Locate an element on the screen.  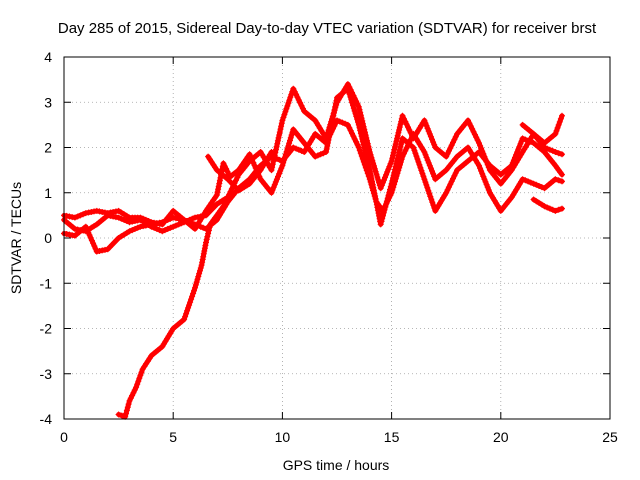
y-tick-label: -1 is located at coordinates (46, 283).